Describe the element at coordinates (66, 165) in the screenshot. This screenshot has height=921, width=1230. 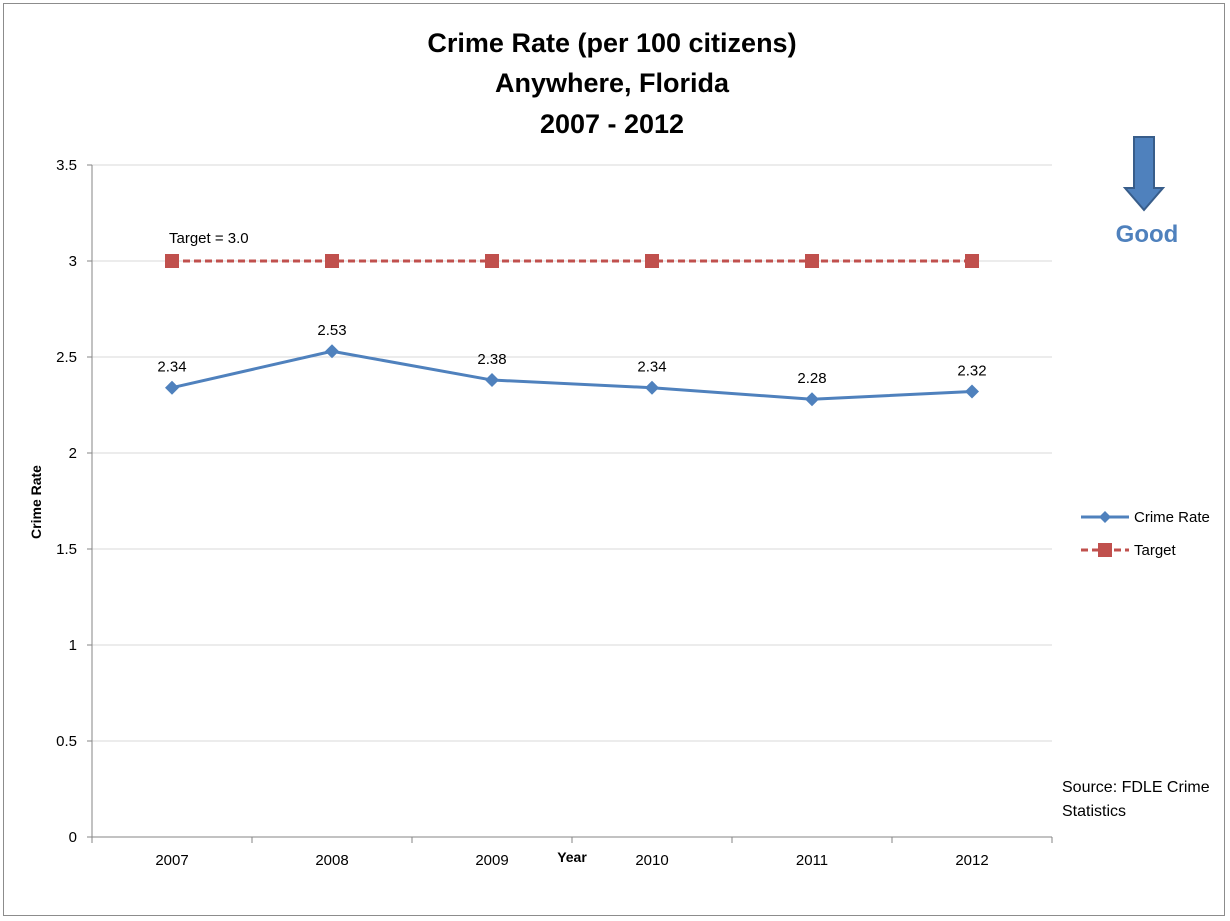
I see `y-tick-label: 3.5` at that location.